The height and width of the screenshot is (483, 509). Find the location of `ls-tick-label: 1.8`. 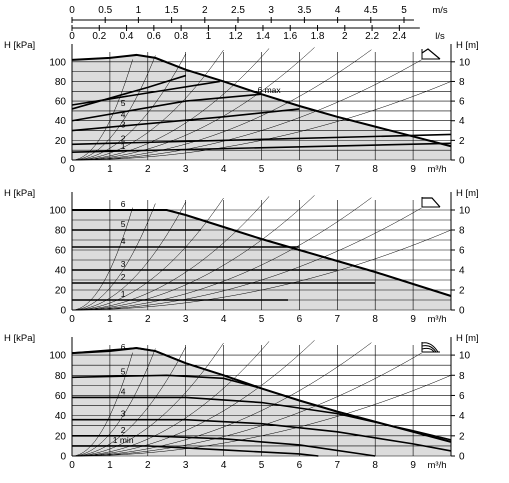

ls-tick-label: 1.8 is located at coordinates (318, 36).